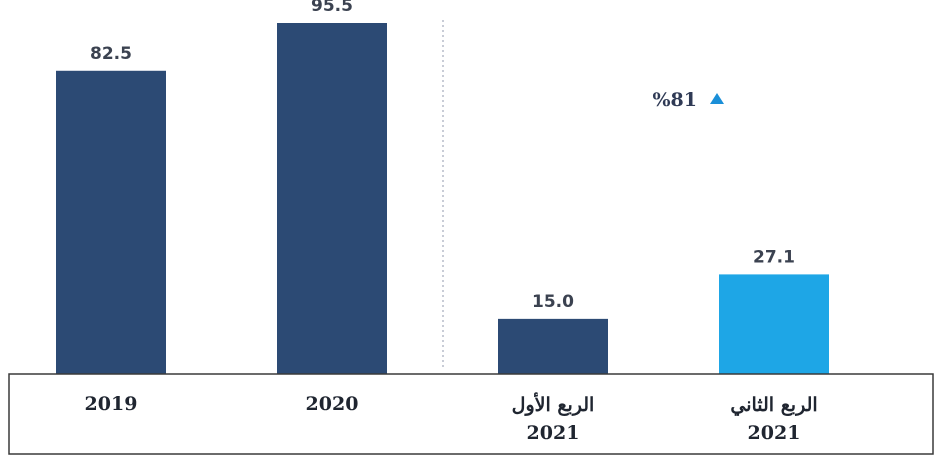  Describe the element at coordinates (675, 100) in the screenshot. I see `change-annotation-label: %81` at that location.